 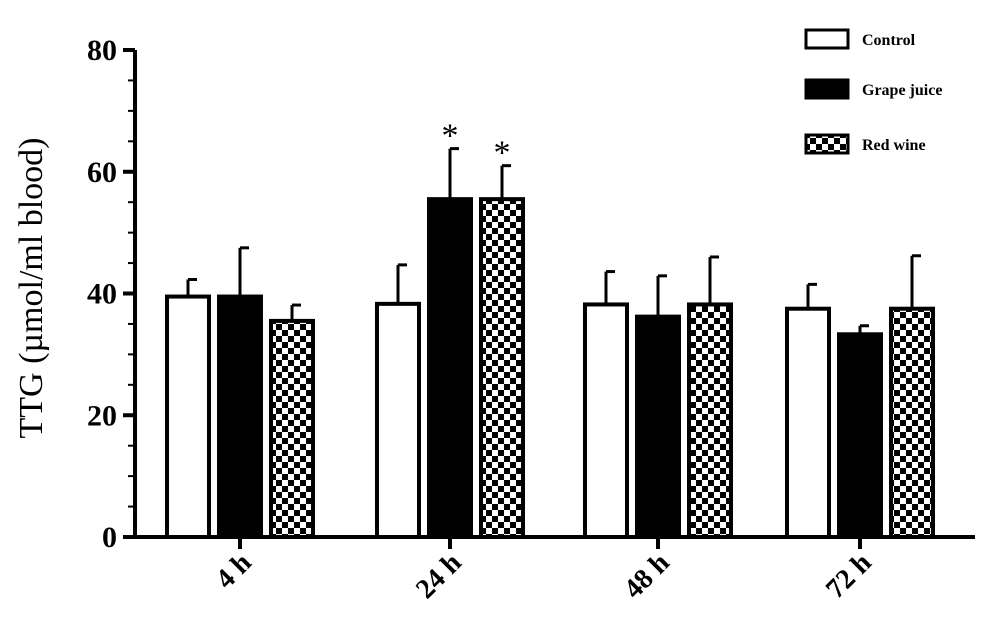 What do you see at coordinates (889, 40) in the screenshot?
I see `legend-label: Control` at bounding box center [889, 40].